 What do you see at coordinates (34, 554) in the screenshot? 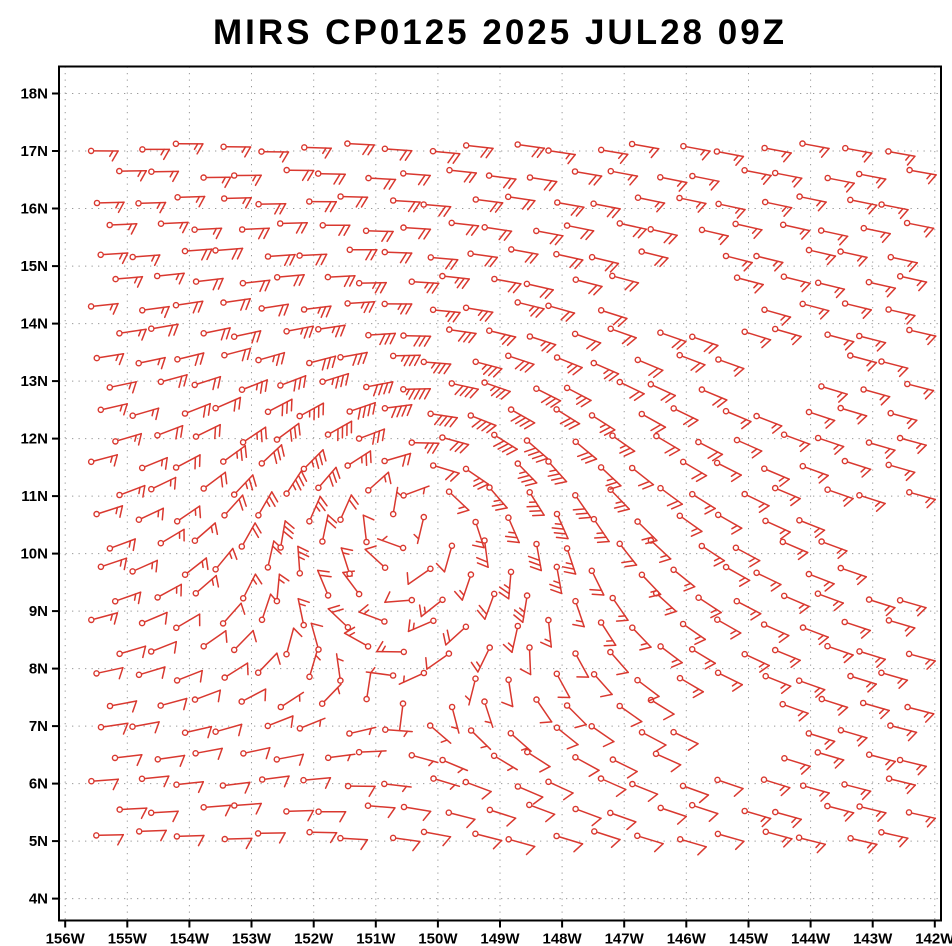
I see `y-tick-label: 10N` at bounding box center [34, 554].